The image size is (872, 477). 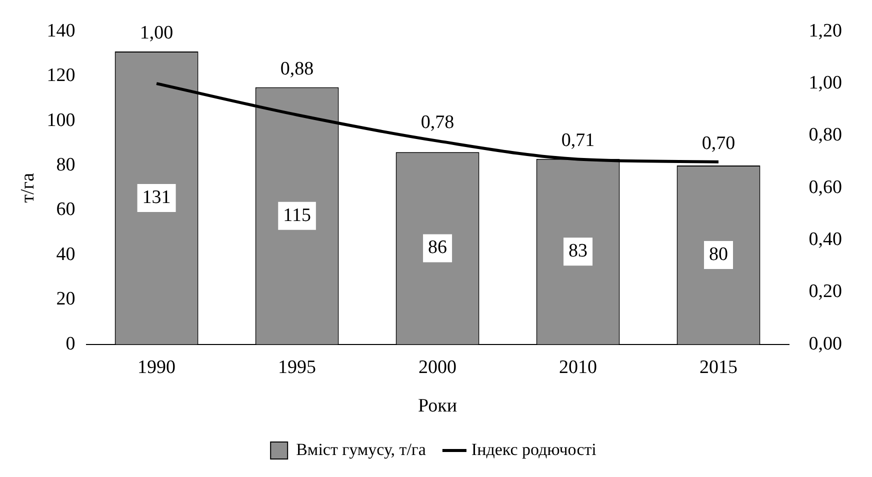 I want to click on legend-label: Індекс родючості, so click(x=534, y=449).